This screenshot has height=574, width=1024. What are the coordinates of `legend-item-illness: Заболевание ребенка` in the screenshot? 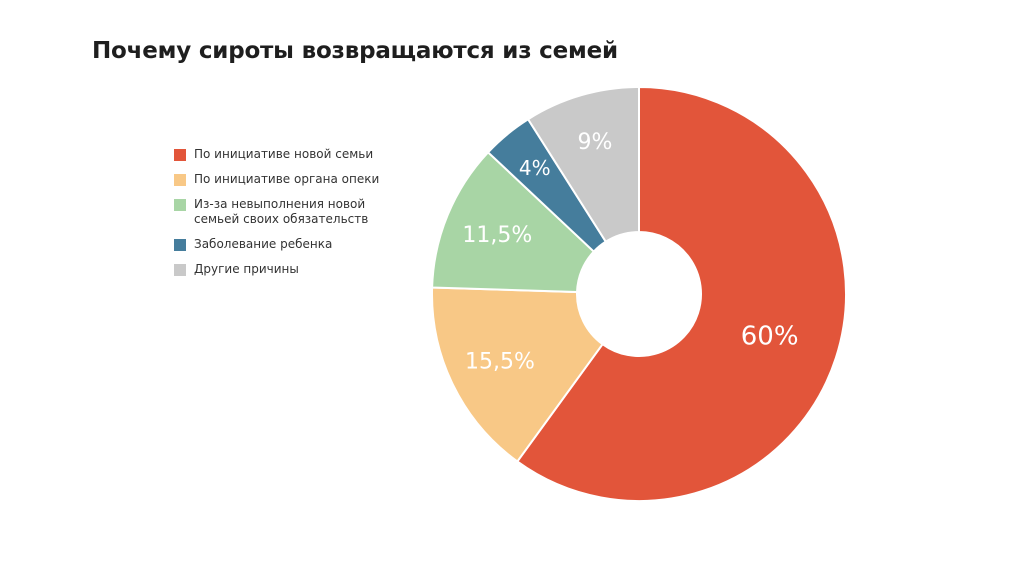 It's located at (289, 244).